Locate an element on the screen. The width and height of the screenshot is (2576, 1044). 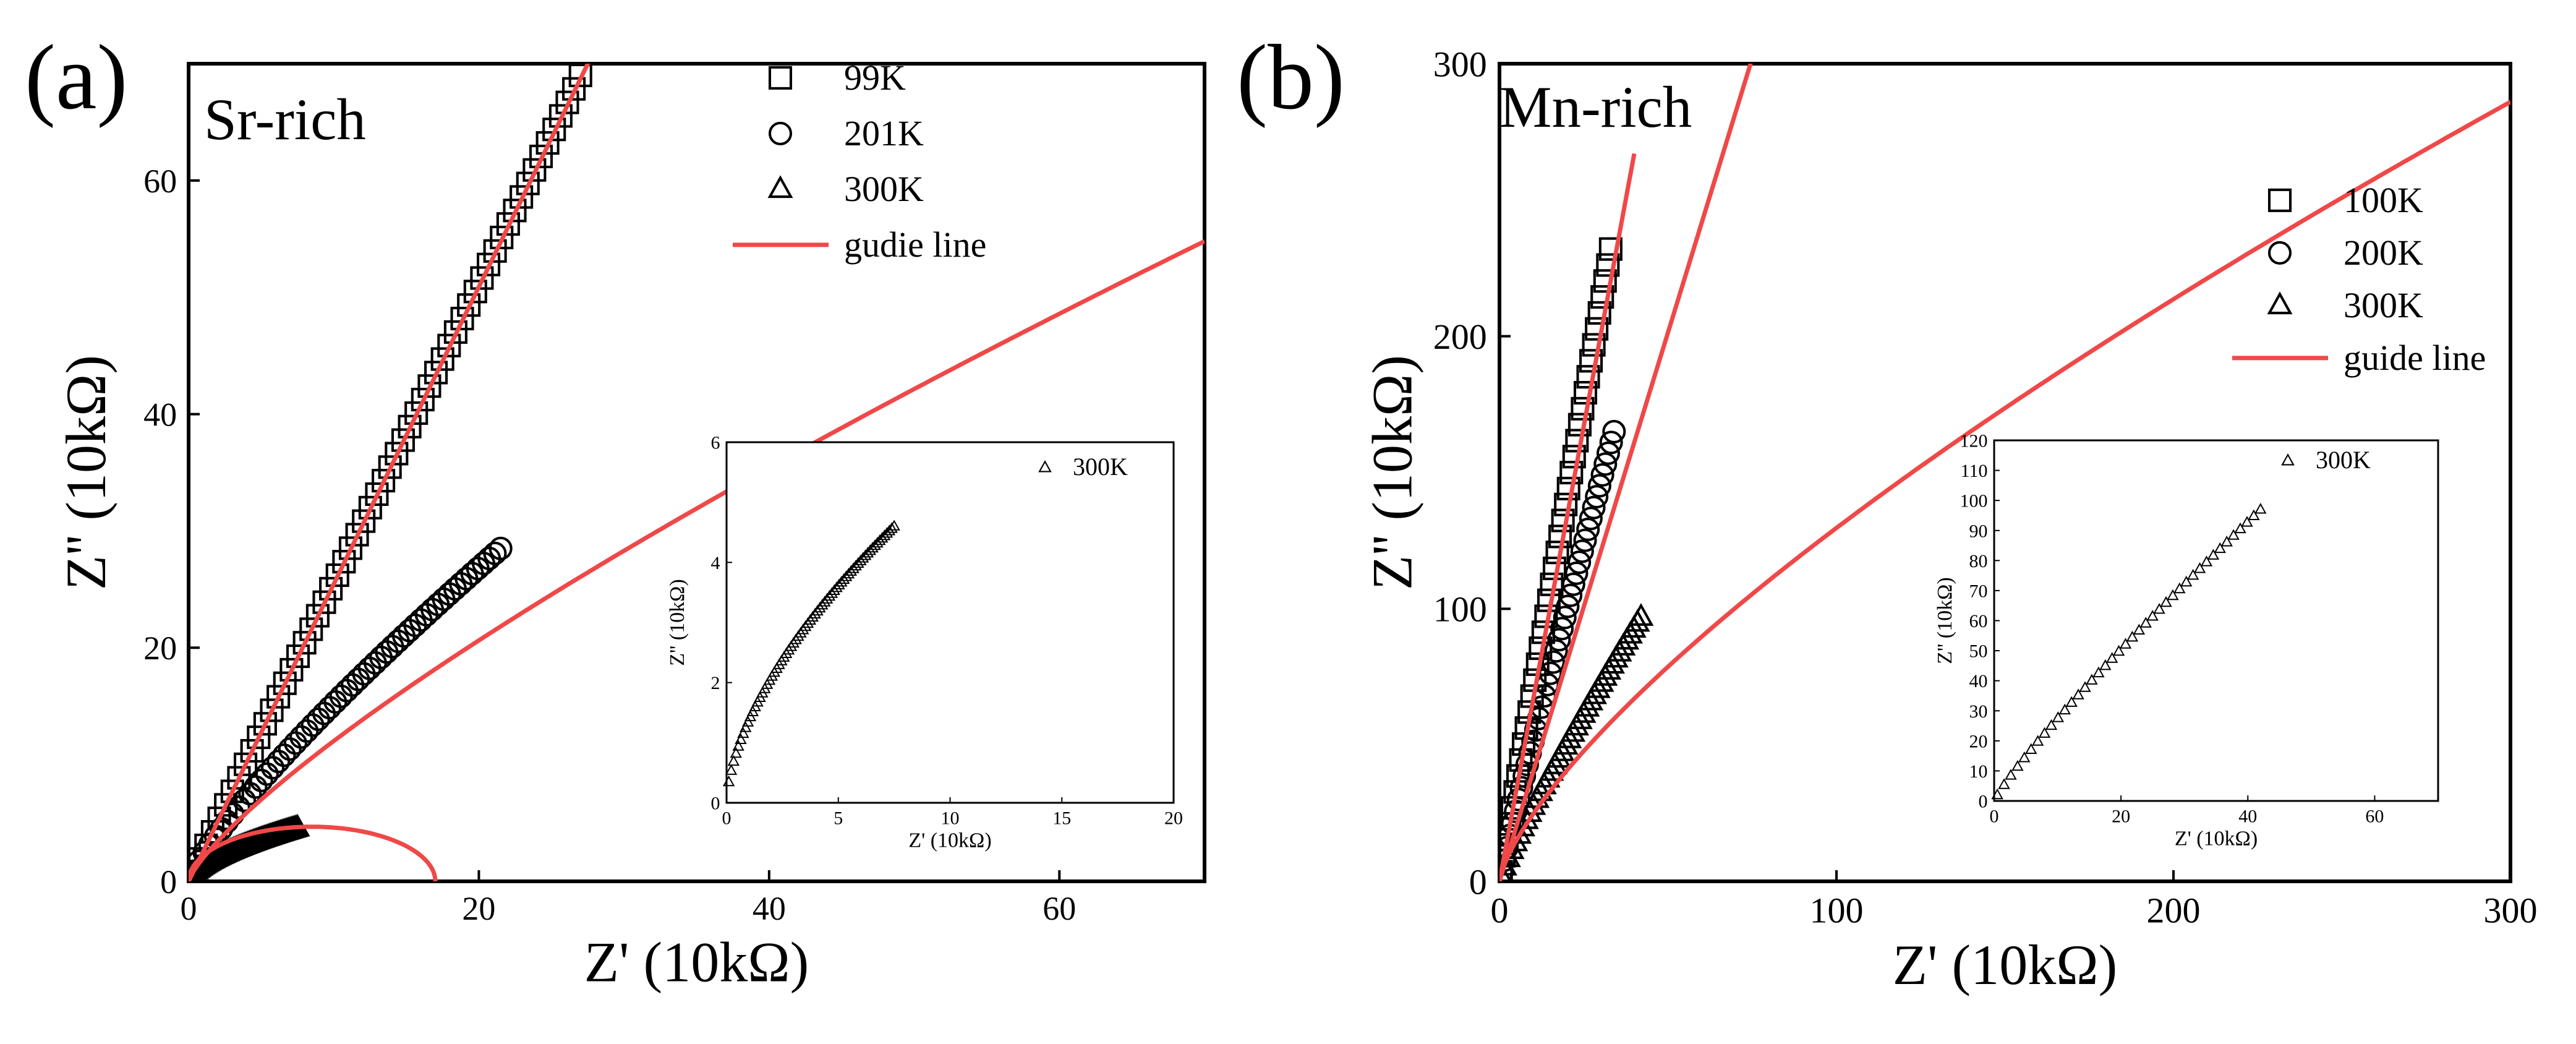
legend-label: 99K is located at coordinates (875, 78).